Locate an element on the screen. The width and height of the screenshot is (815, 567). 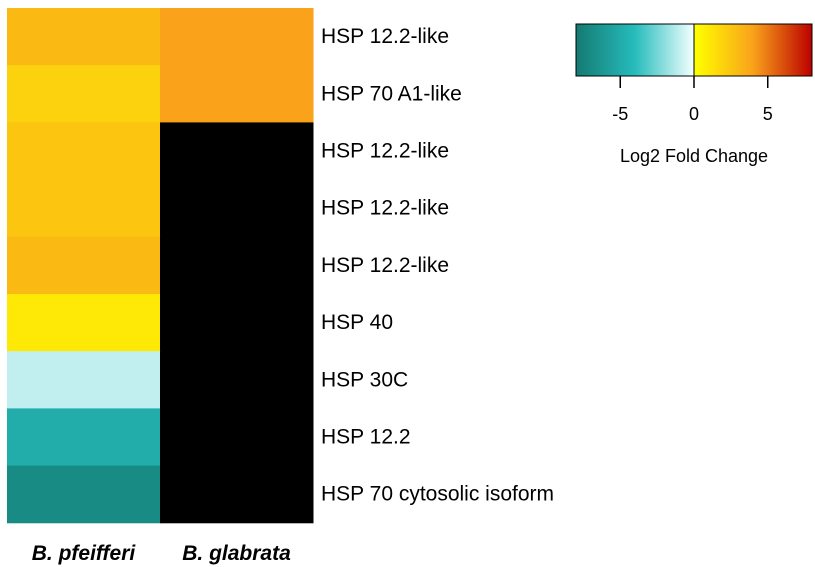
legend-ticks: -5 0 5 is located at coordinates (692, 100).